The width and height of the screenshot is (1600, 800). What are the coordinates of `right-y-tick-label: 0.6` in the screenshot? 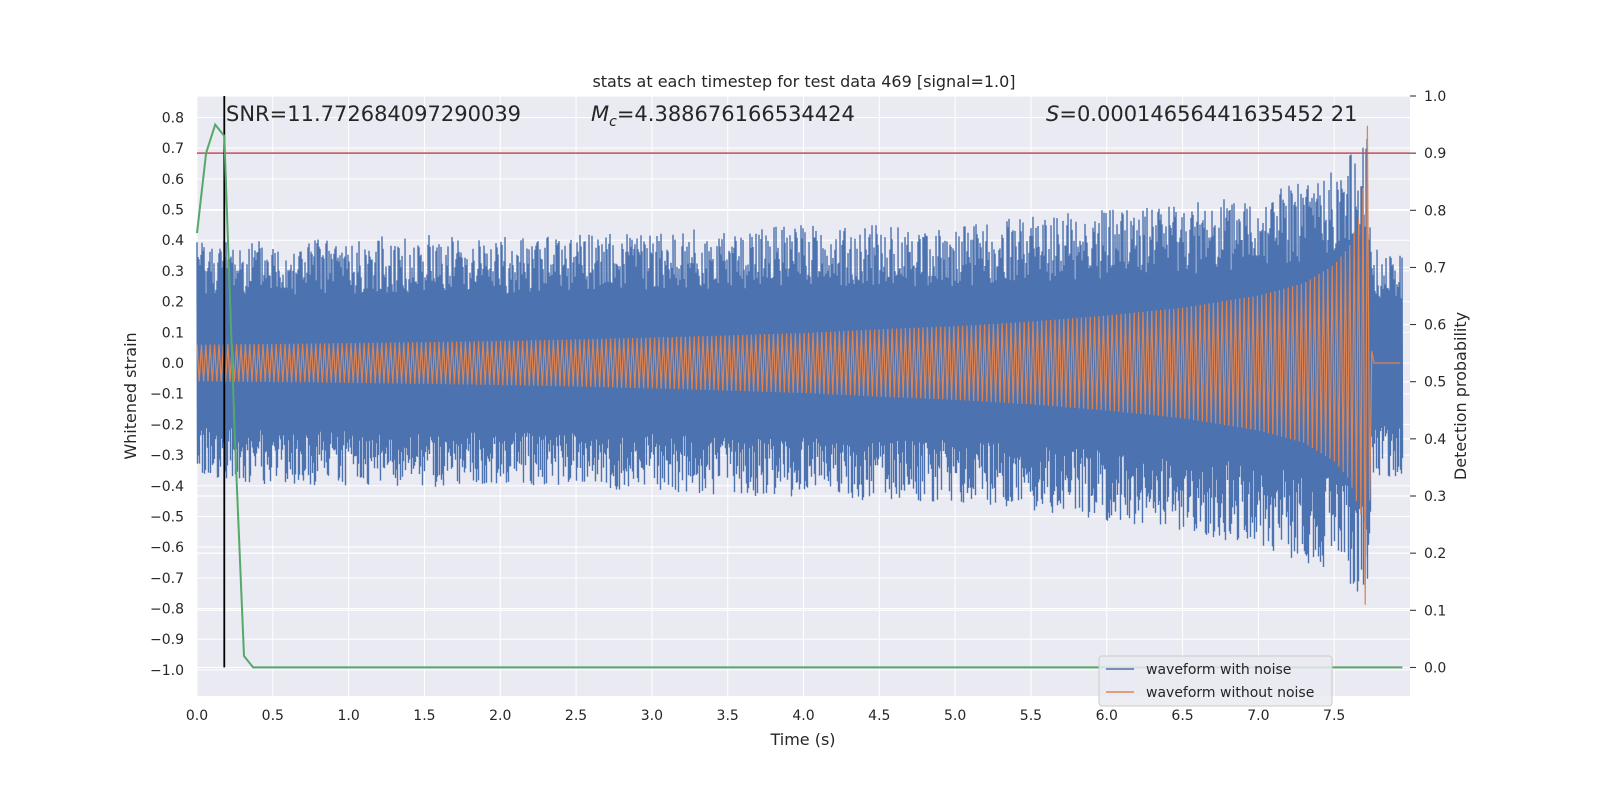 It's located at (1435, 326).